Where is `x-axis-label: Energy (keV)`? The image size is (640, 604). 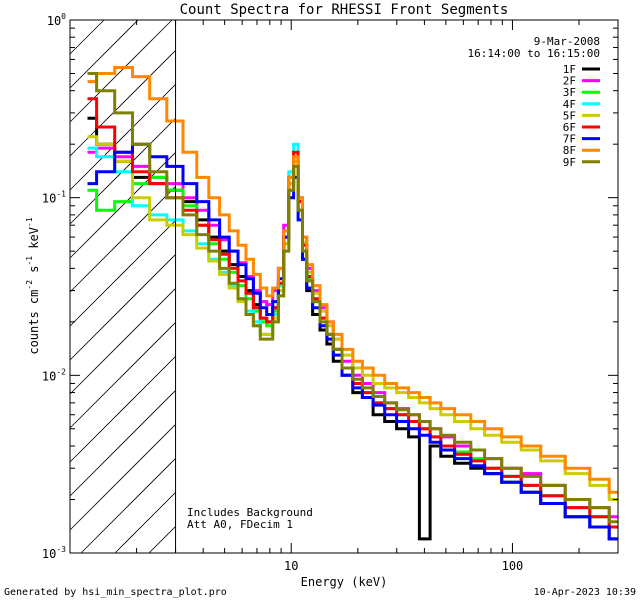 x-axis-label: Energy (keV) is located at coordinates (344, 582).